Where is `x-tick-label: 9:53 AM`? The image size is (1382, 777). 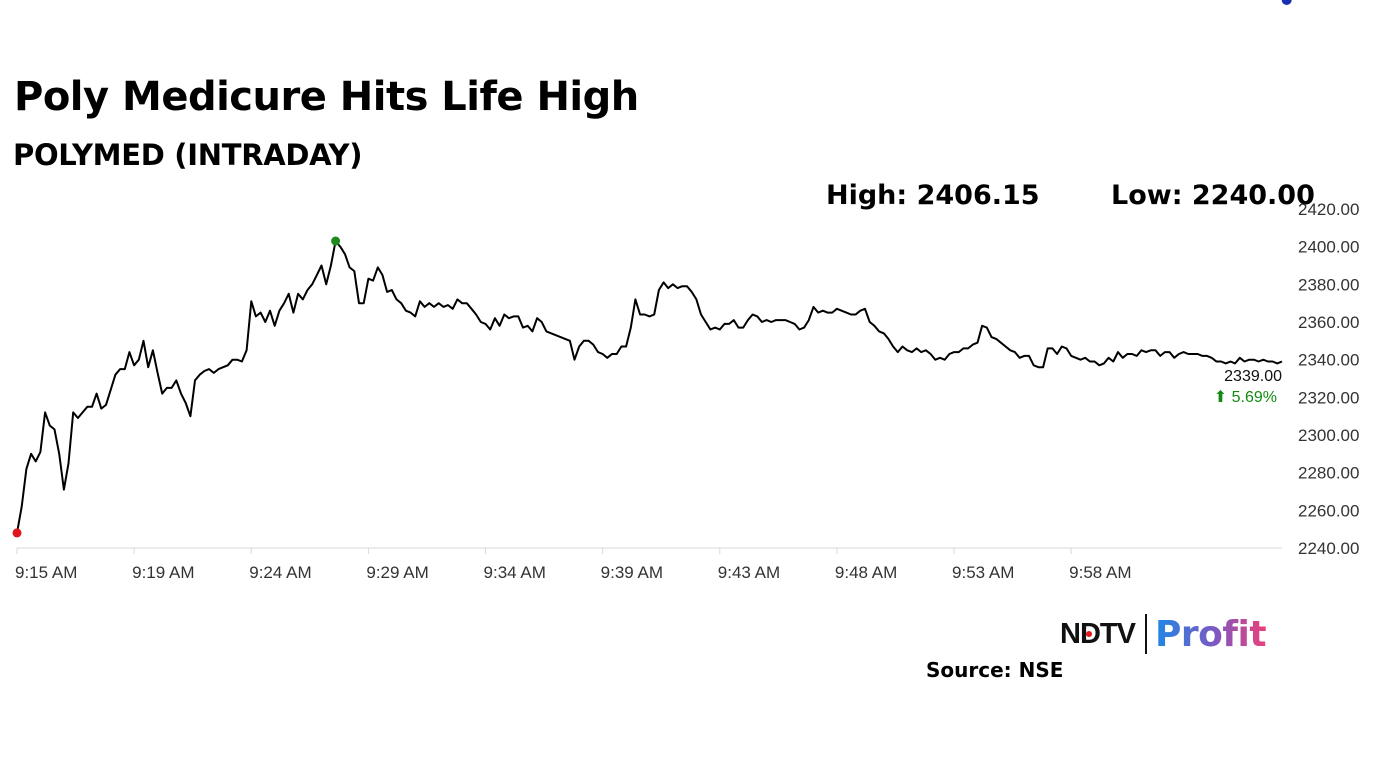 x-tick-label: 9:53 AM is located at coordinates (983, 572).